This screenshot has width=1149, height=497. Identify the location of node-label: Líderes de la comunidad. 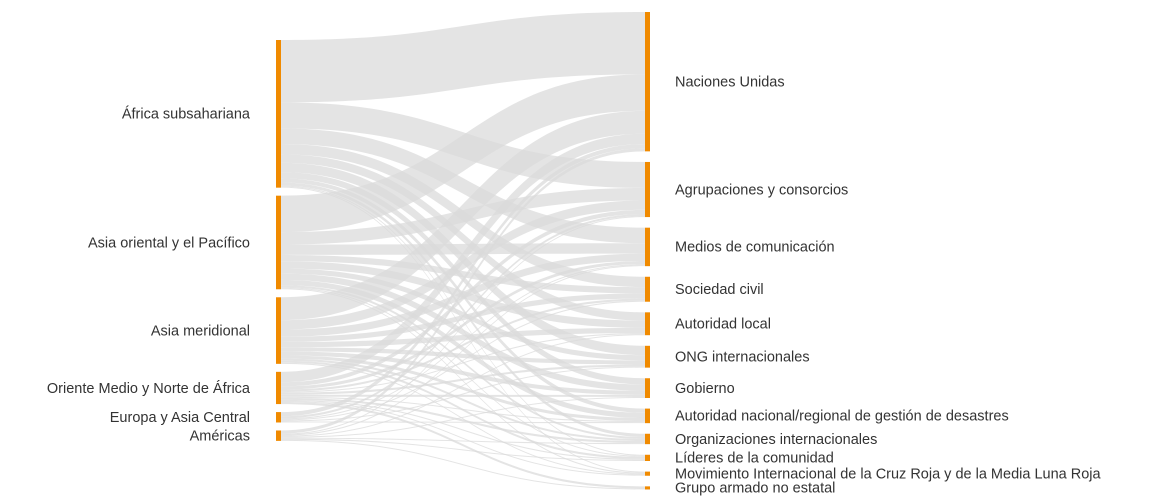
(754, 459).